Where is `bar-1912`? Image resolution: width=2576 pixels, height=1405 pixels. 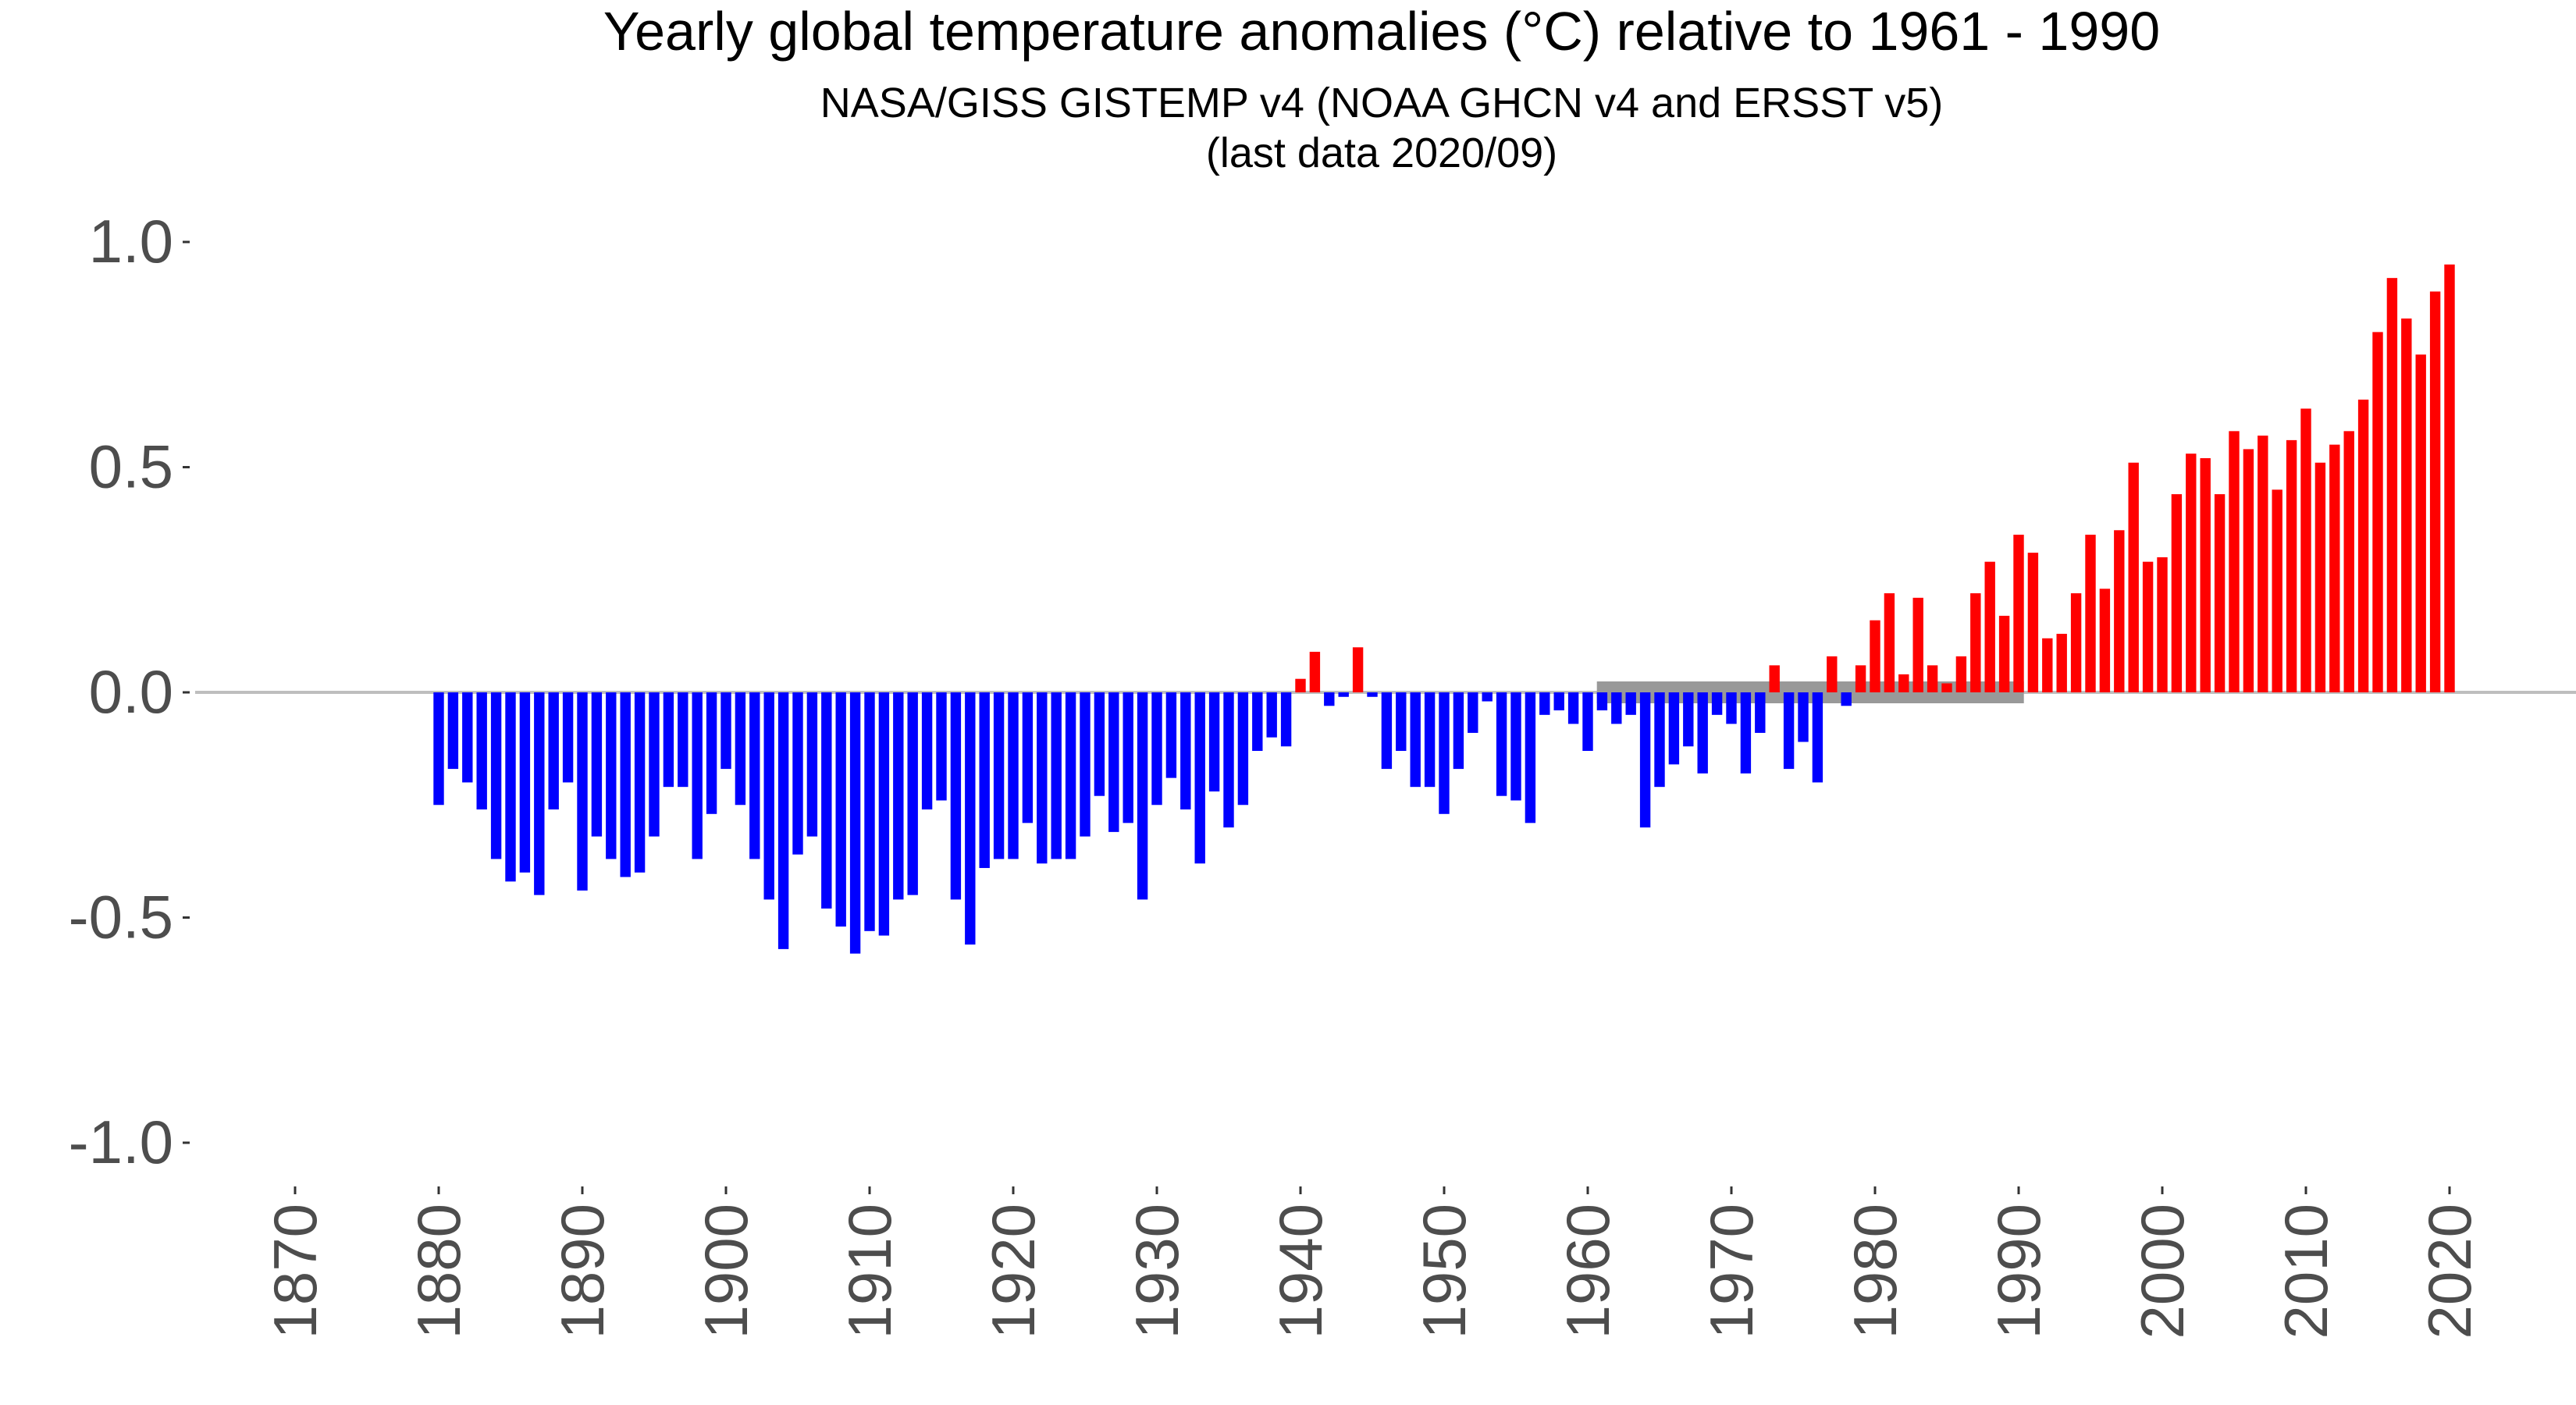 bar-1912 is located at coordinates (899, 796).